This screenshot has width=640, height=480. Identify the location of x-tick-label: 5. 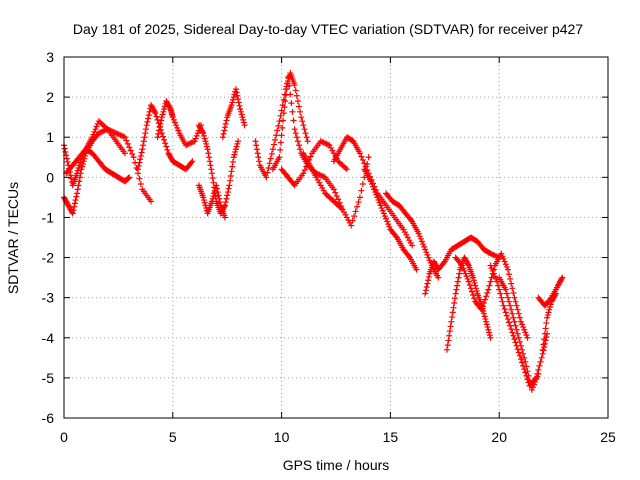
(173, 437).